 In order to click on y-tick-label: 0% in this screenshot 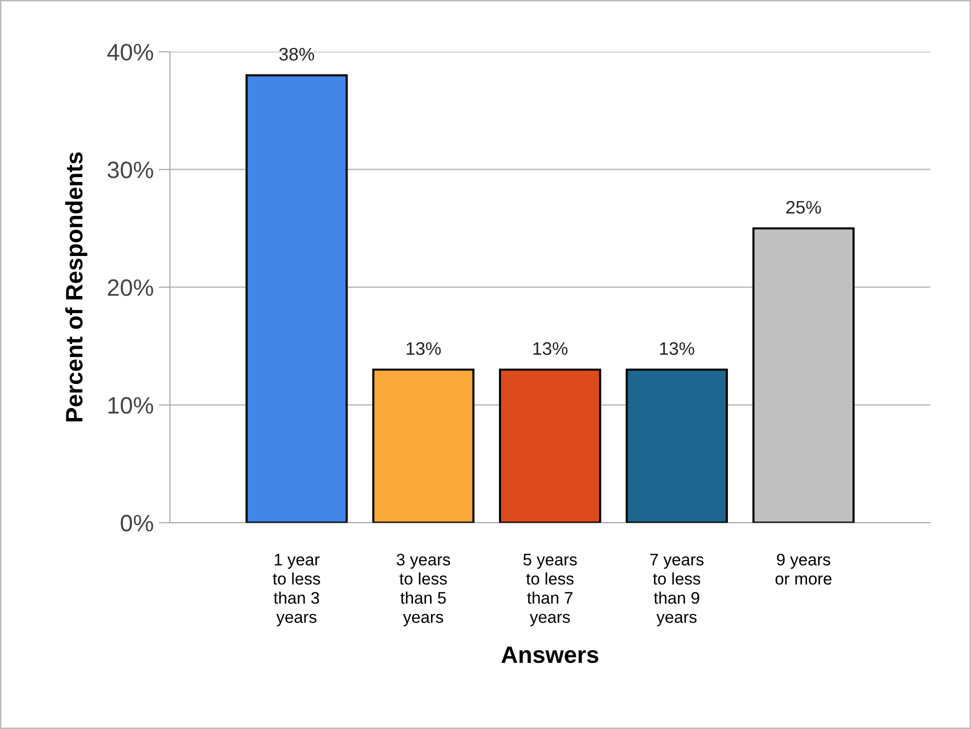, I will do `click(137, 523)`.